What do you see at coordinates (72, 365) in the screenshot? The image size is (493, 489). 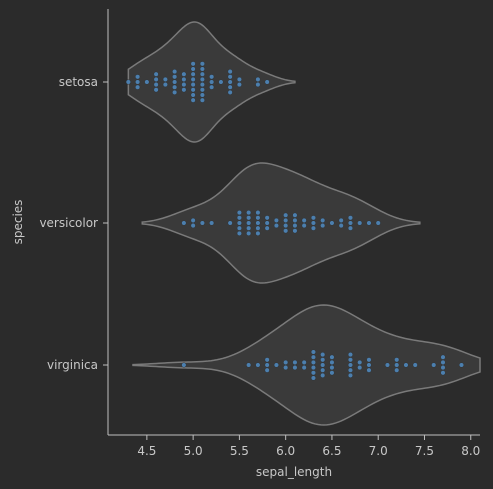 I see `y-tick-label-virginica: virginica` at bounding box center [72, 365].